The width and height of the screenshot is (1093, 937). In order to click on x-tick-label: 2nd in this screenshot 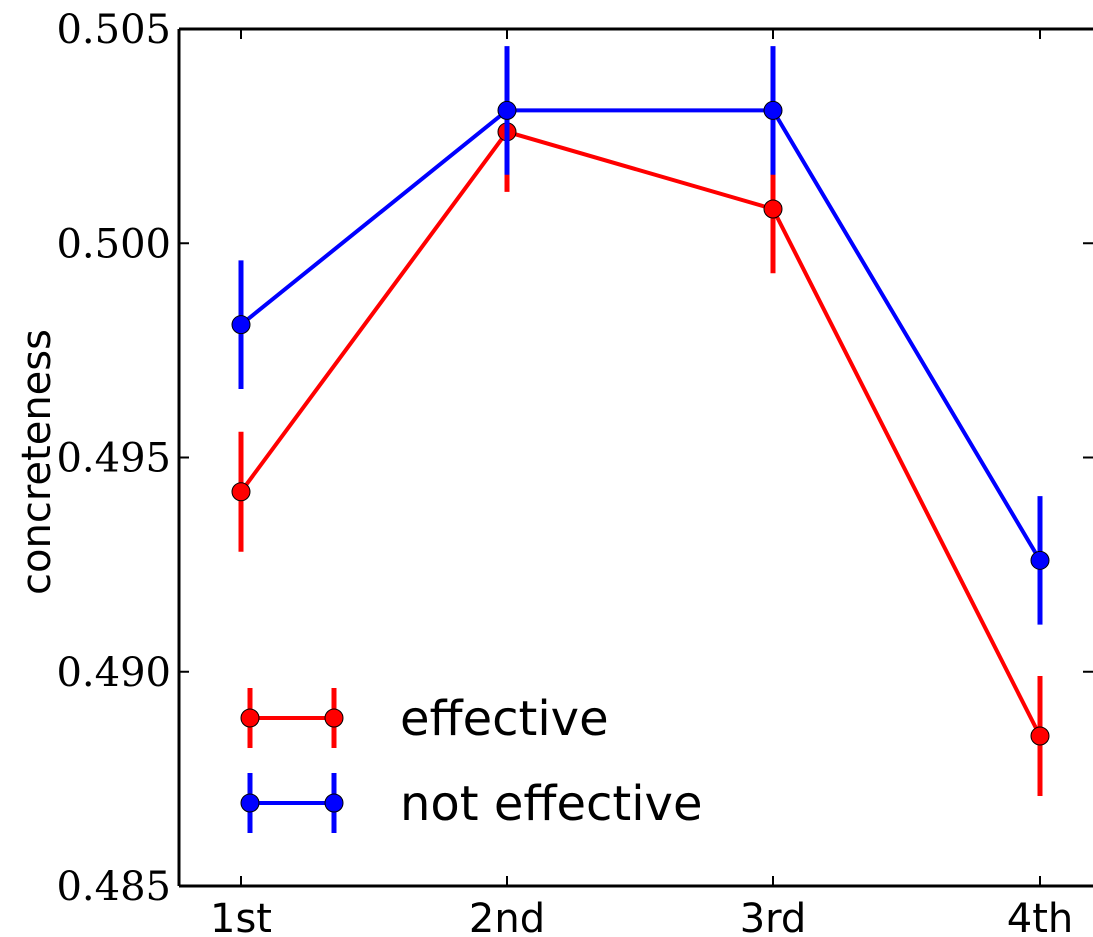, I will do `click(507, 916)`.